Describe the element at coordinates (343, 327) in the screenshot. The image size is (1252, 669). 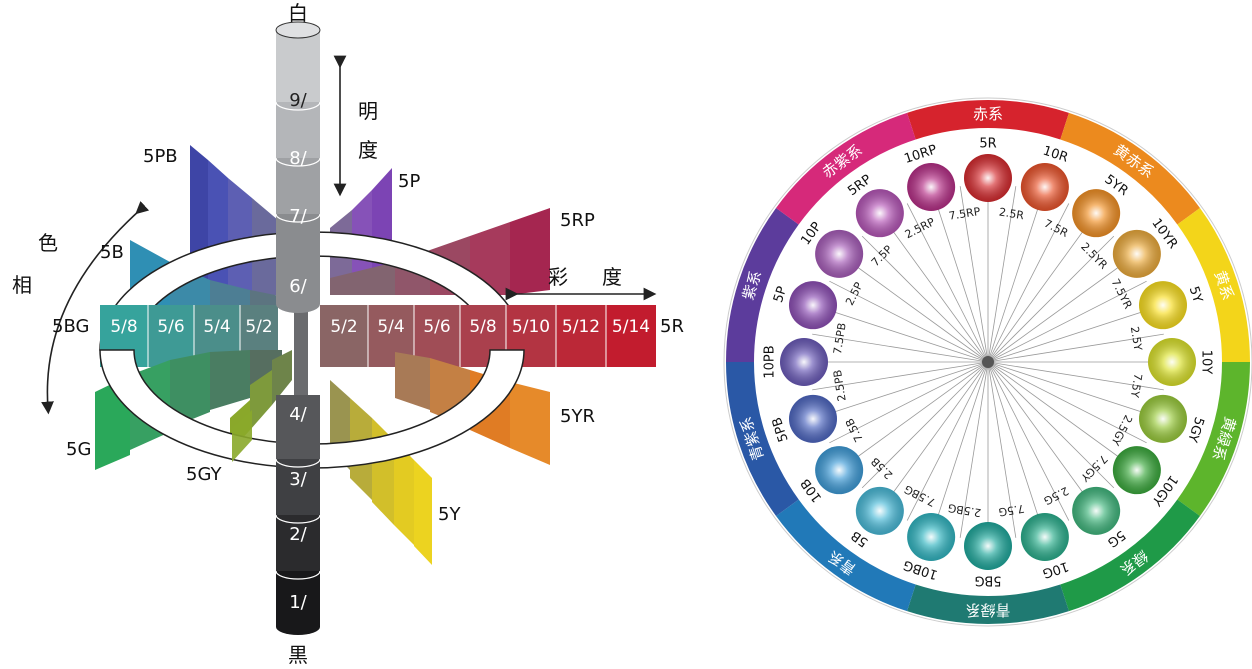
I see `chroma-right-label: 5/2` at that location.